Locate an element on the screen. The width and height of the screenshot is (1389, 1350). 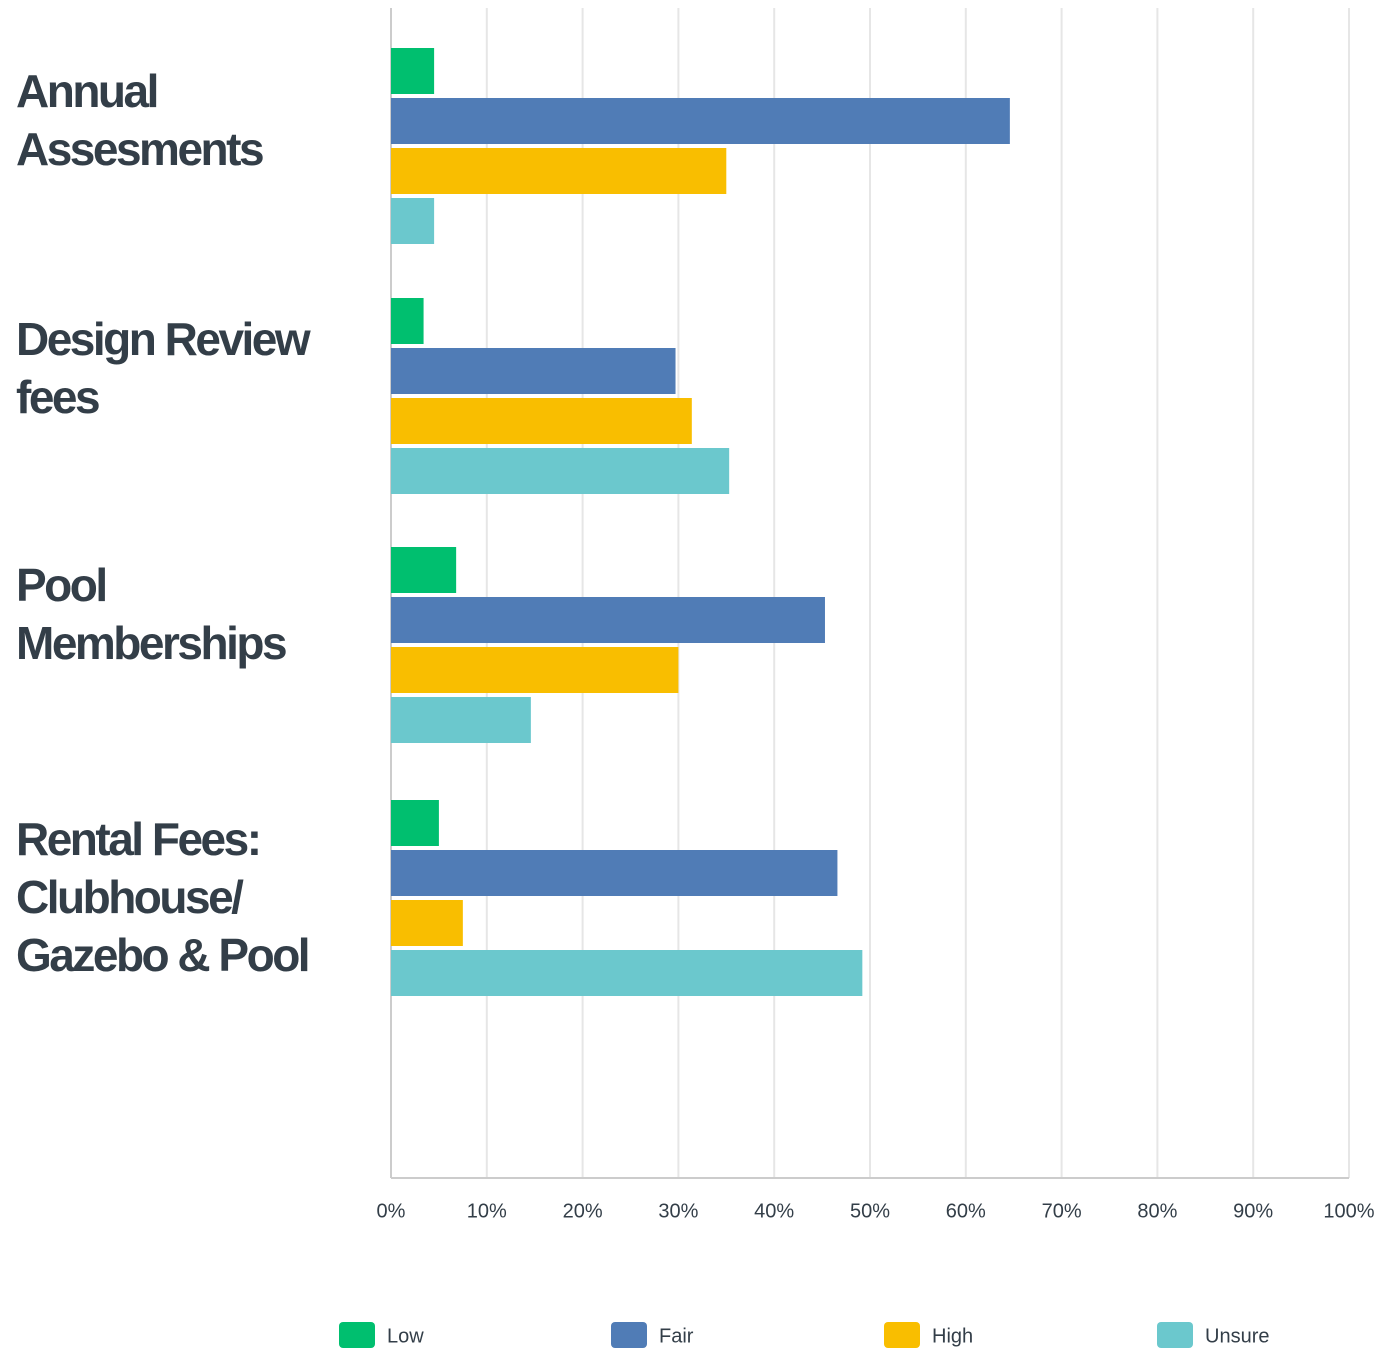
category-label: Design Review fees is located at coordinates (163, 368).